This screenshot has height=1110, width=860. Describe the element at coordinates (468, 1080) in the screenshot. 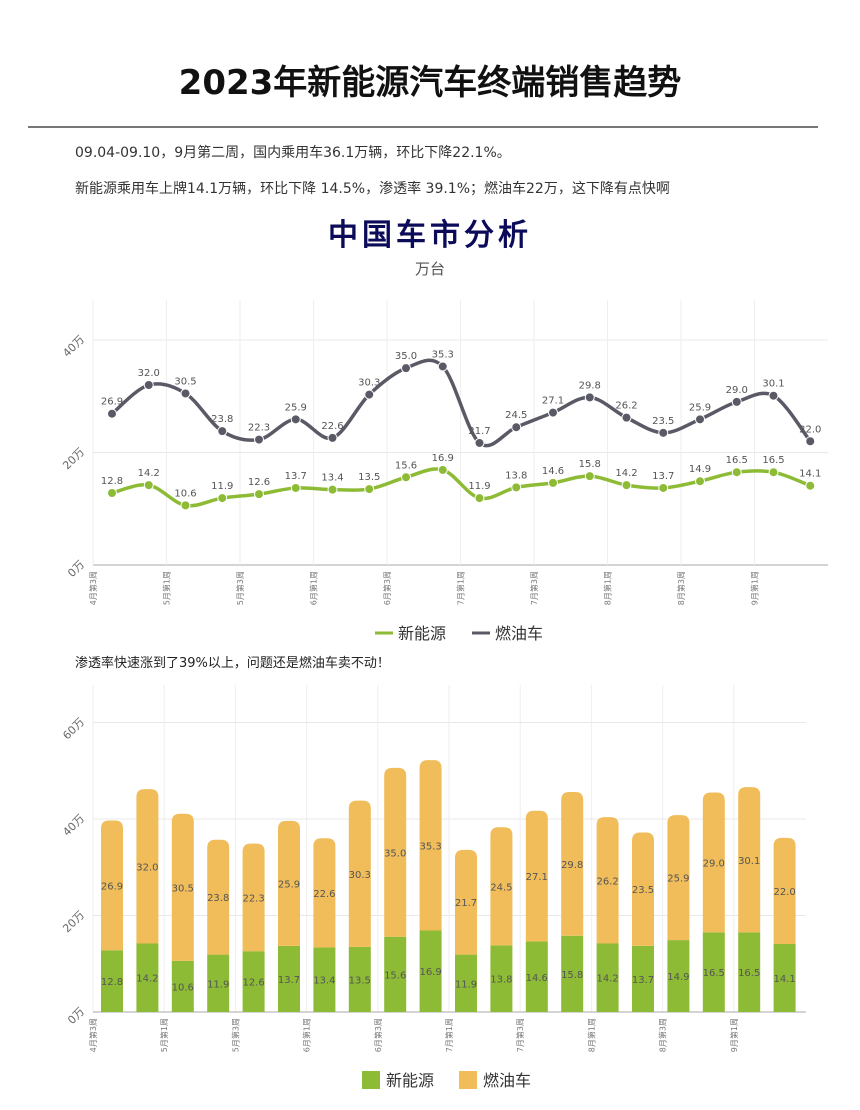

I see `legend-swatch-ice` at that location.